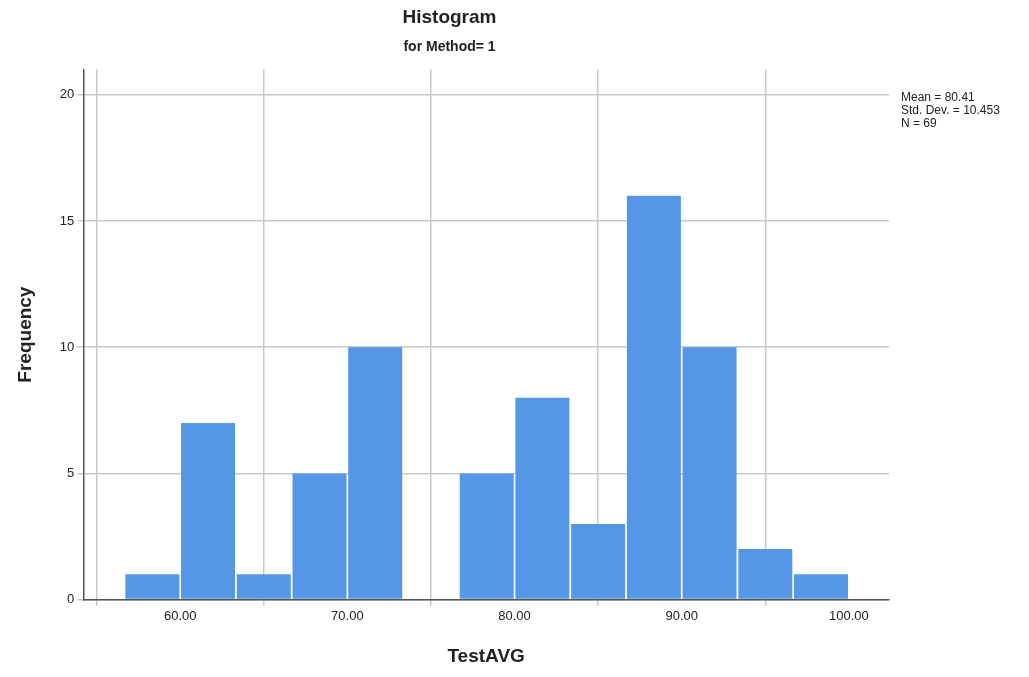 The height and width of the screenshot is (677, 1029). I want to click on y-tick-label: 0, so click(71, 599).